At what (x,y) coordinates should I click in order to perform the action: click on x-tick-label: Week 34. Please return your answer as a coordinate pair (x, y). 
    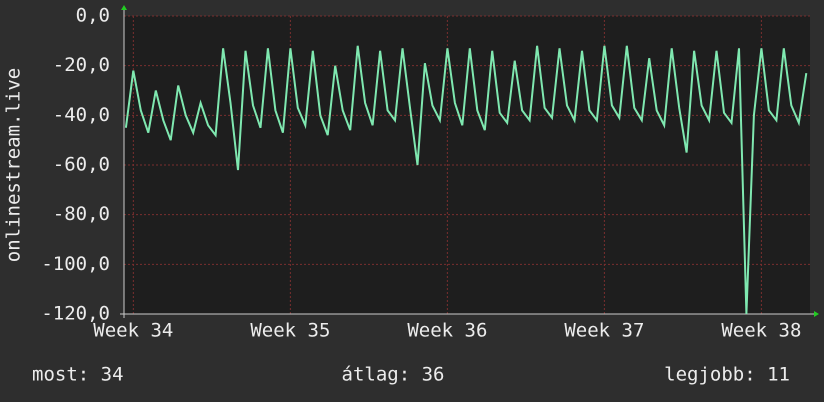
    Looking at the image, I should click on (133, 331).